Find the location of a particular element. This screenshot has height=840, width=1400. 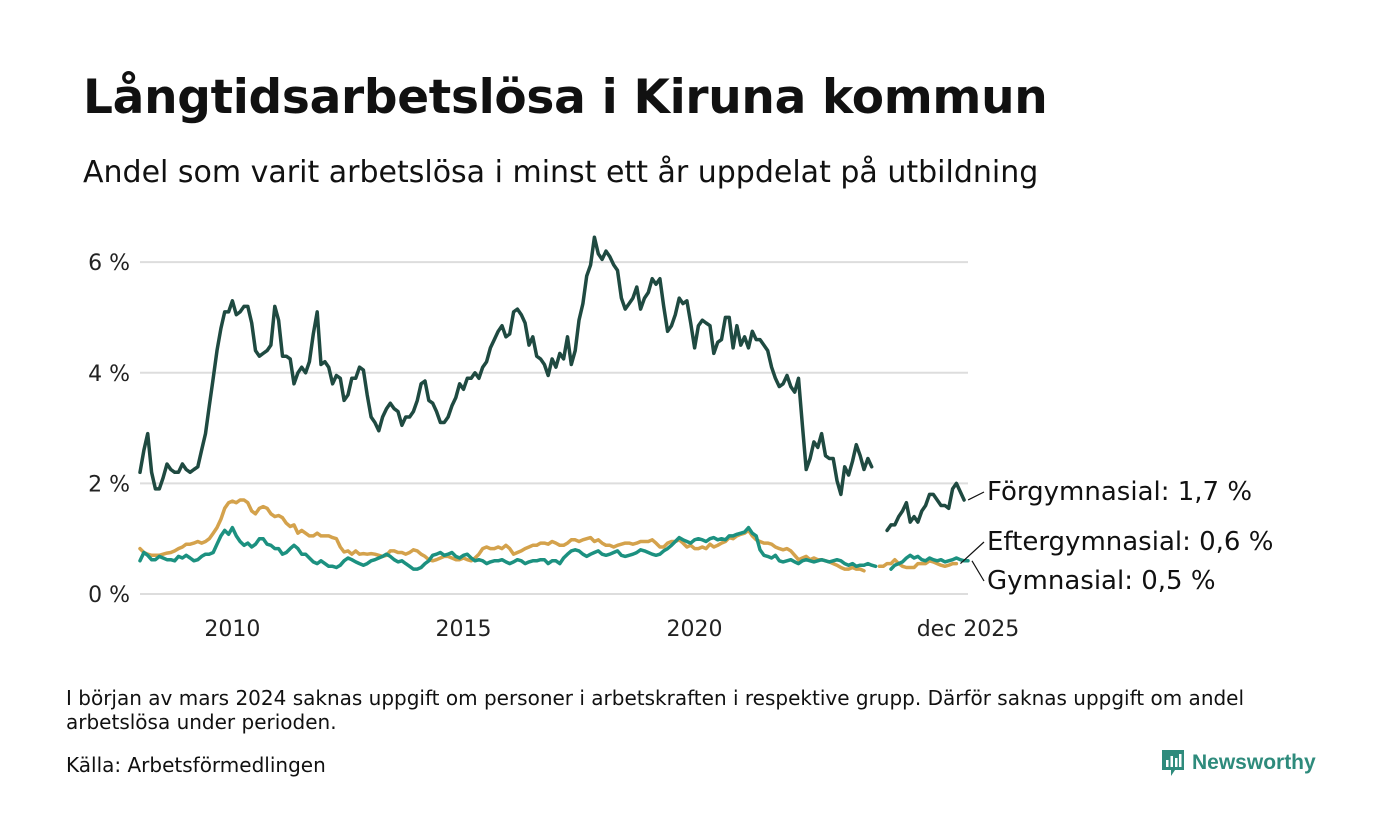

logo-icon is located at coordinates (1173, 763).